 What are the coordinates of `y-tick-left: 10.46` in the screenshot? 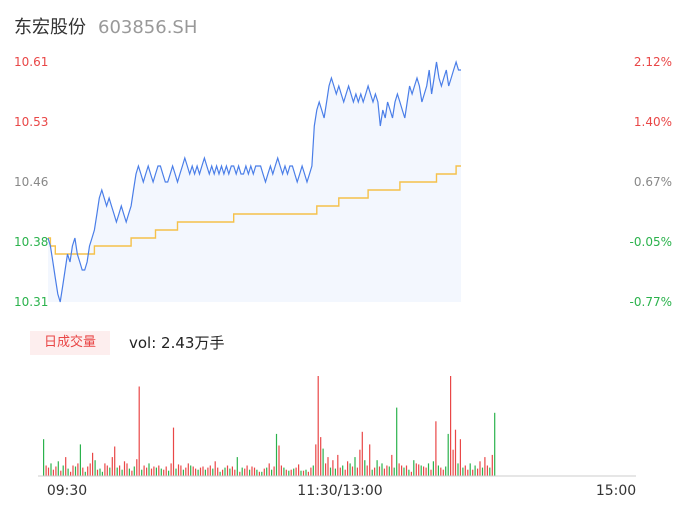 It's located at (31, 182).